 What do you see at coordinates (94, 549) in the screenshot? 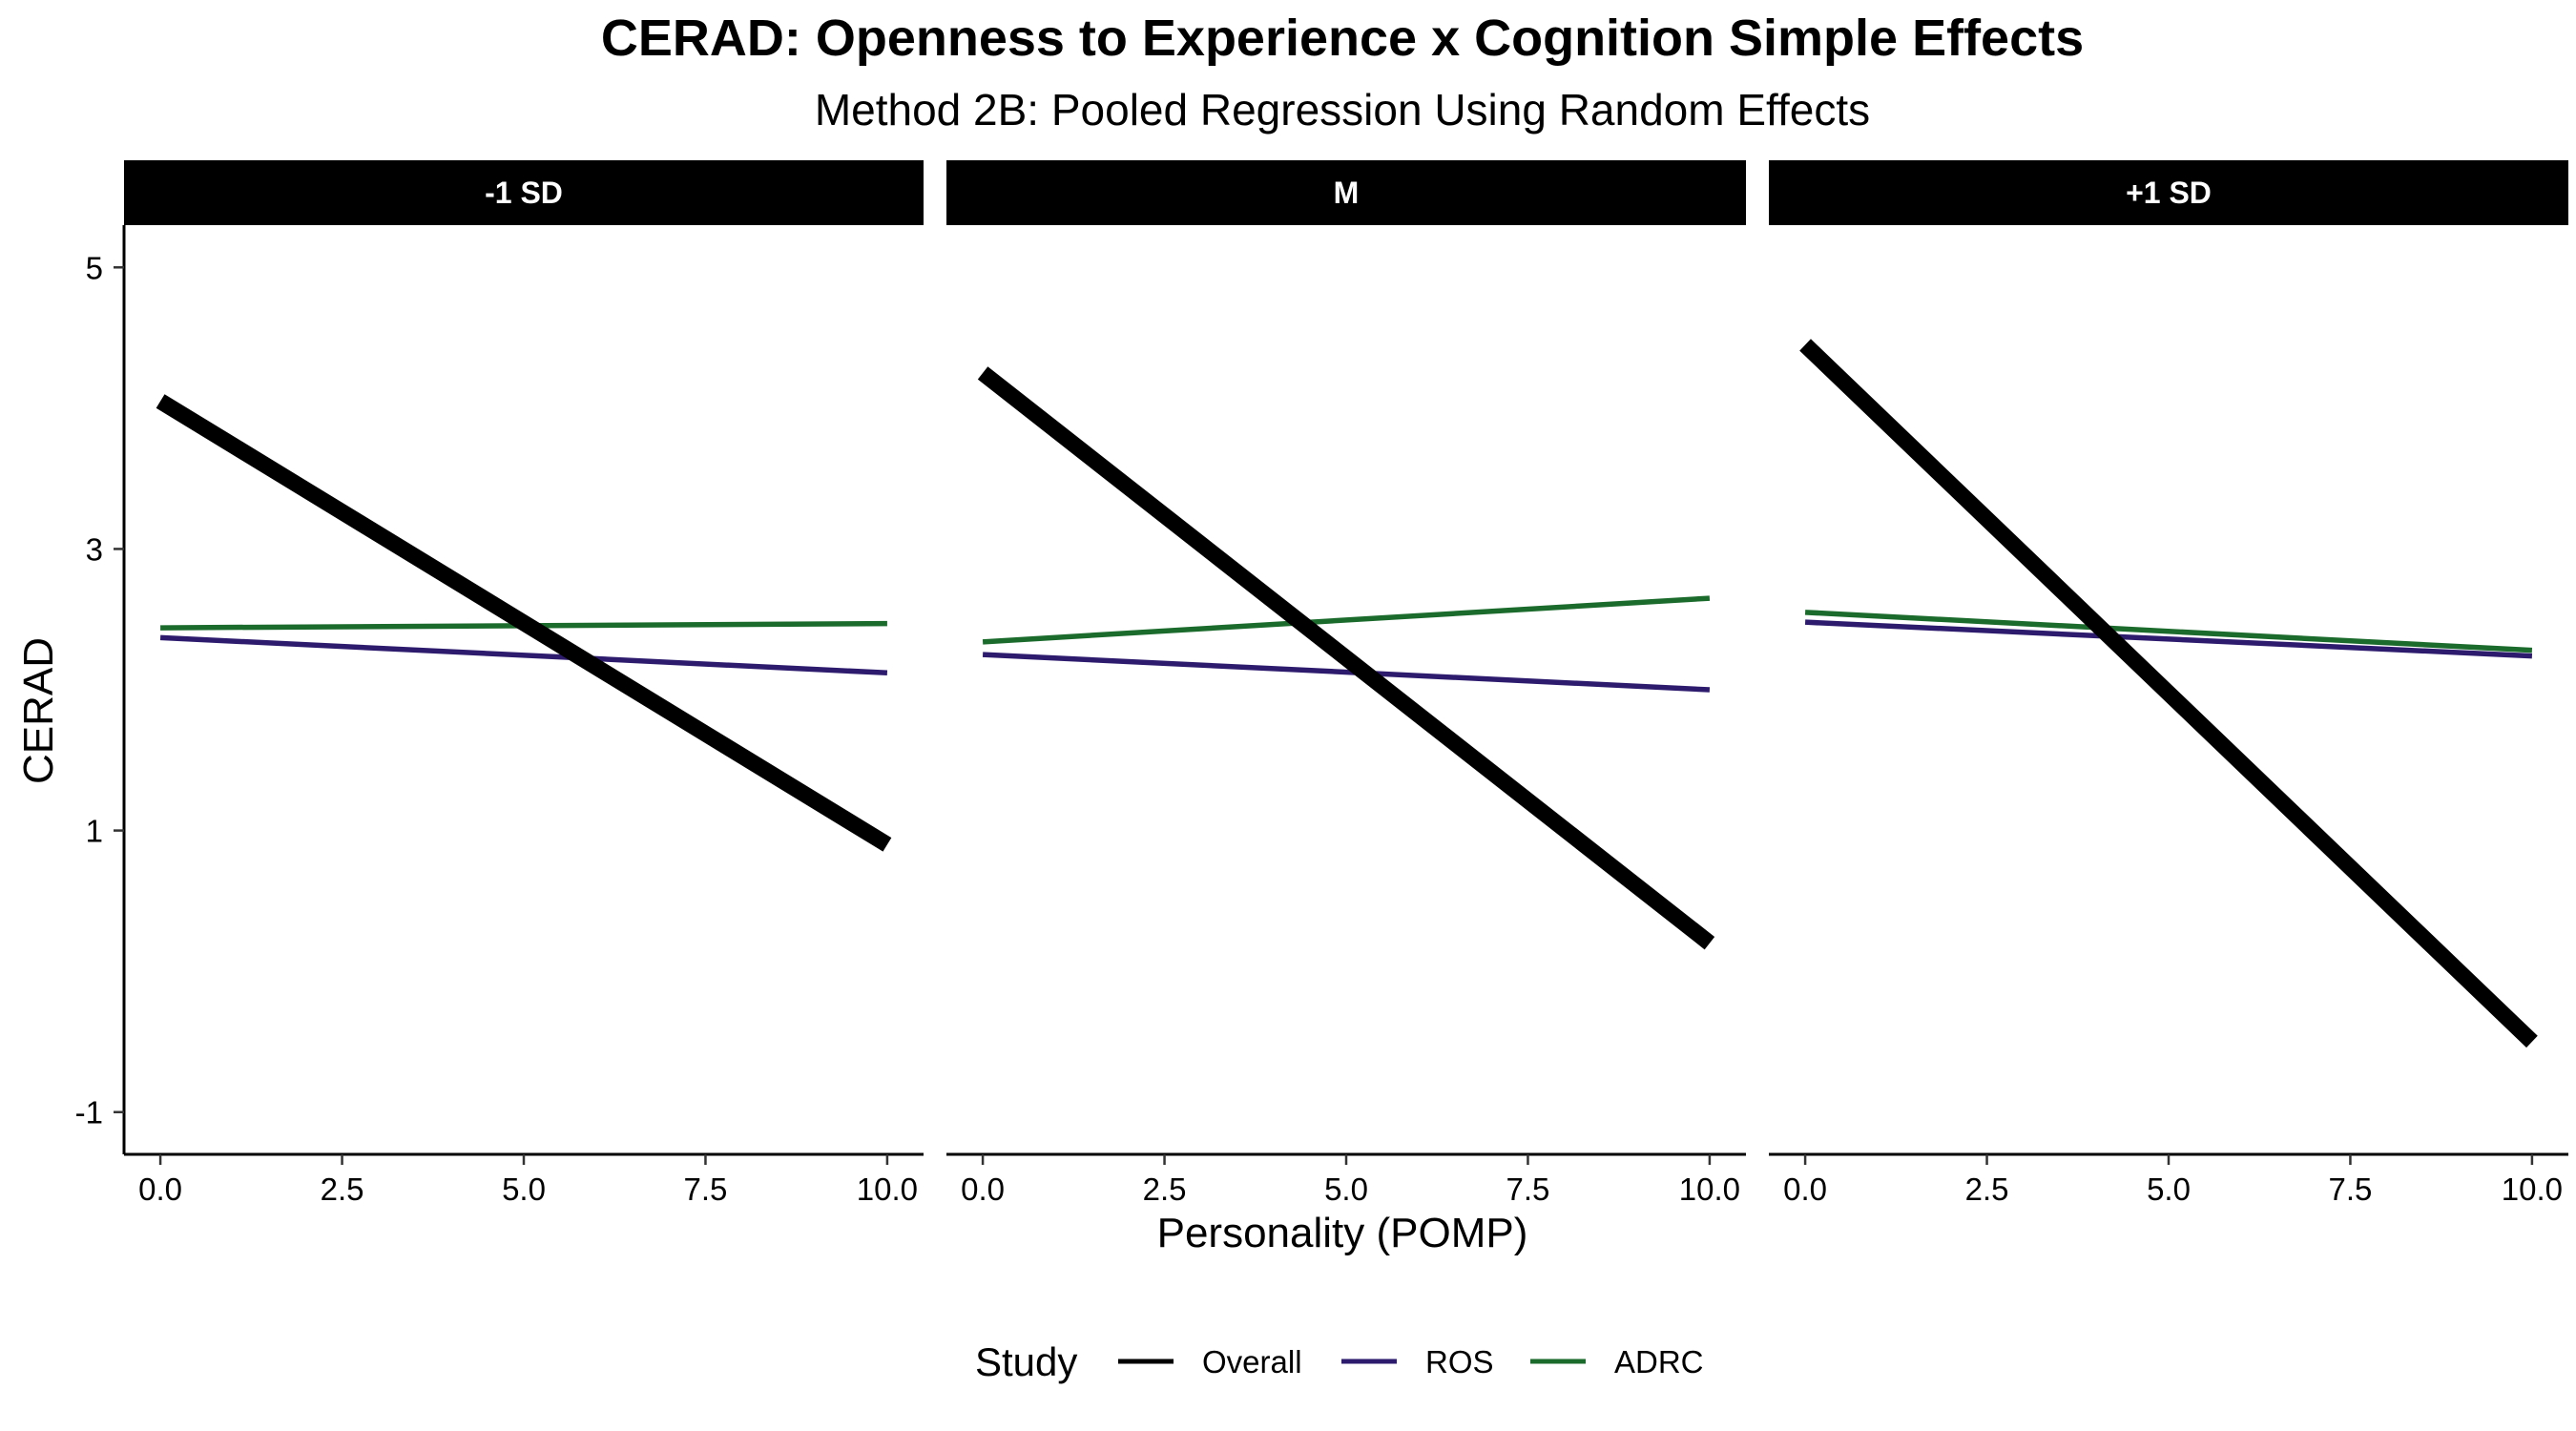
I see `y-tick-label: 3` at bounding box center [94, 549].